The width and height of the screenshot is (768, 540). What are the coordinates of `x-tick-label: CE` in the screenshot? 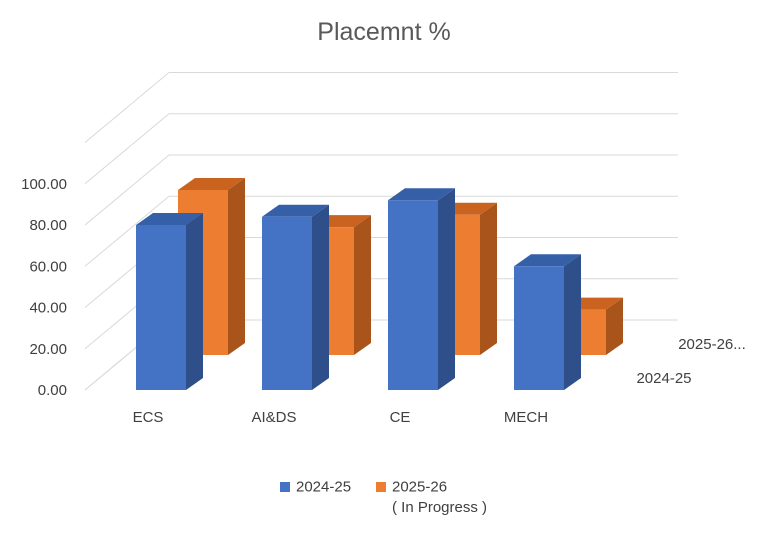 It's located at (400, 417).